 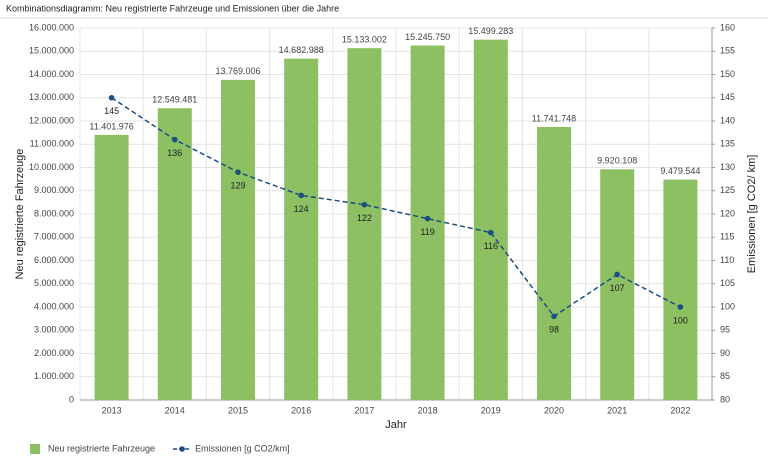 What do you see at coordinates (427, 232) in the screenshot?
I see `line-value-label: 119` at bounding box center [427, 232].